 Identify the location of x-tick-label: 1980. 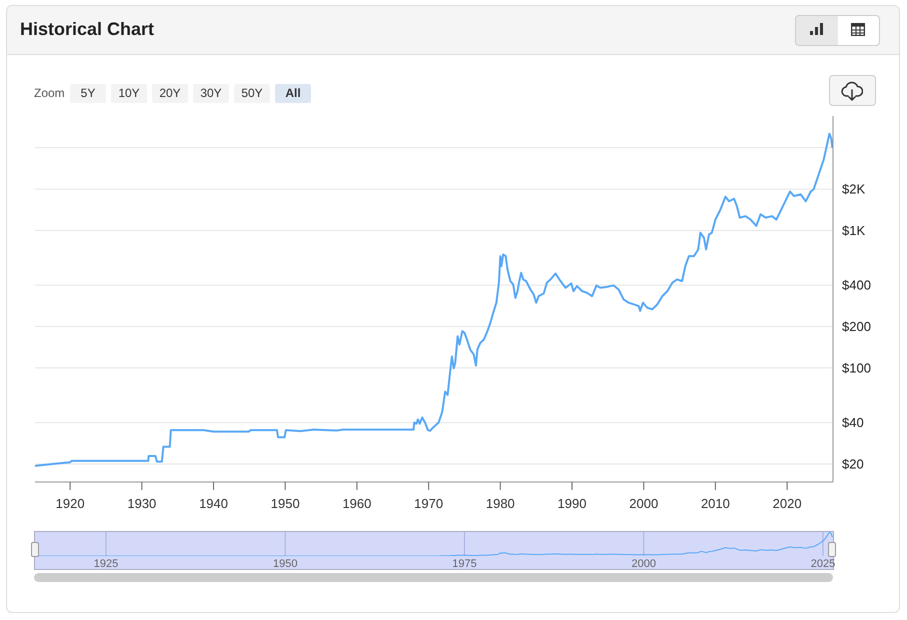
(500, 504).